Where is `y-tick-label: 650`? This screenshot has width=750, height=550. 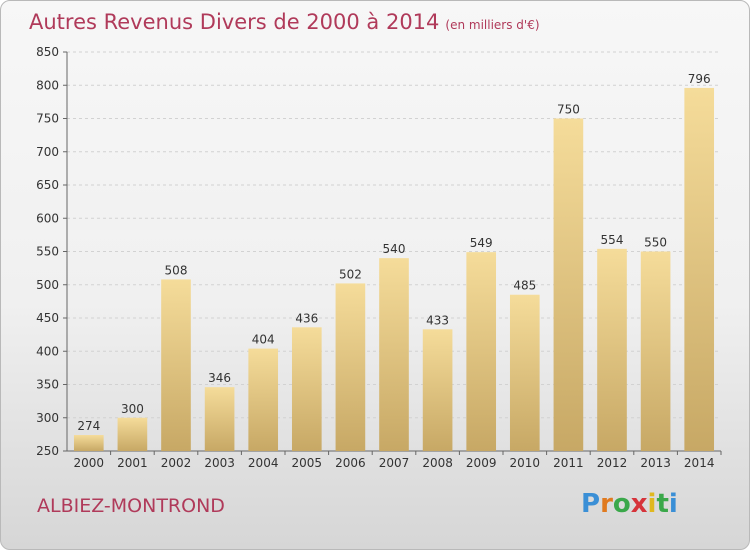
y-tick-label: 650 is located at coordinates (47, 185).